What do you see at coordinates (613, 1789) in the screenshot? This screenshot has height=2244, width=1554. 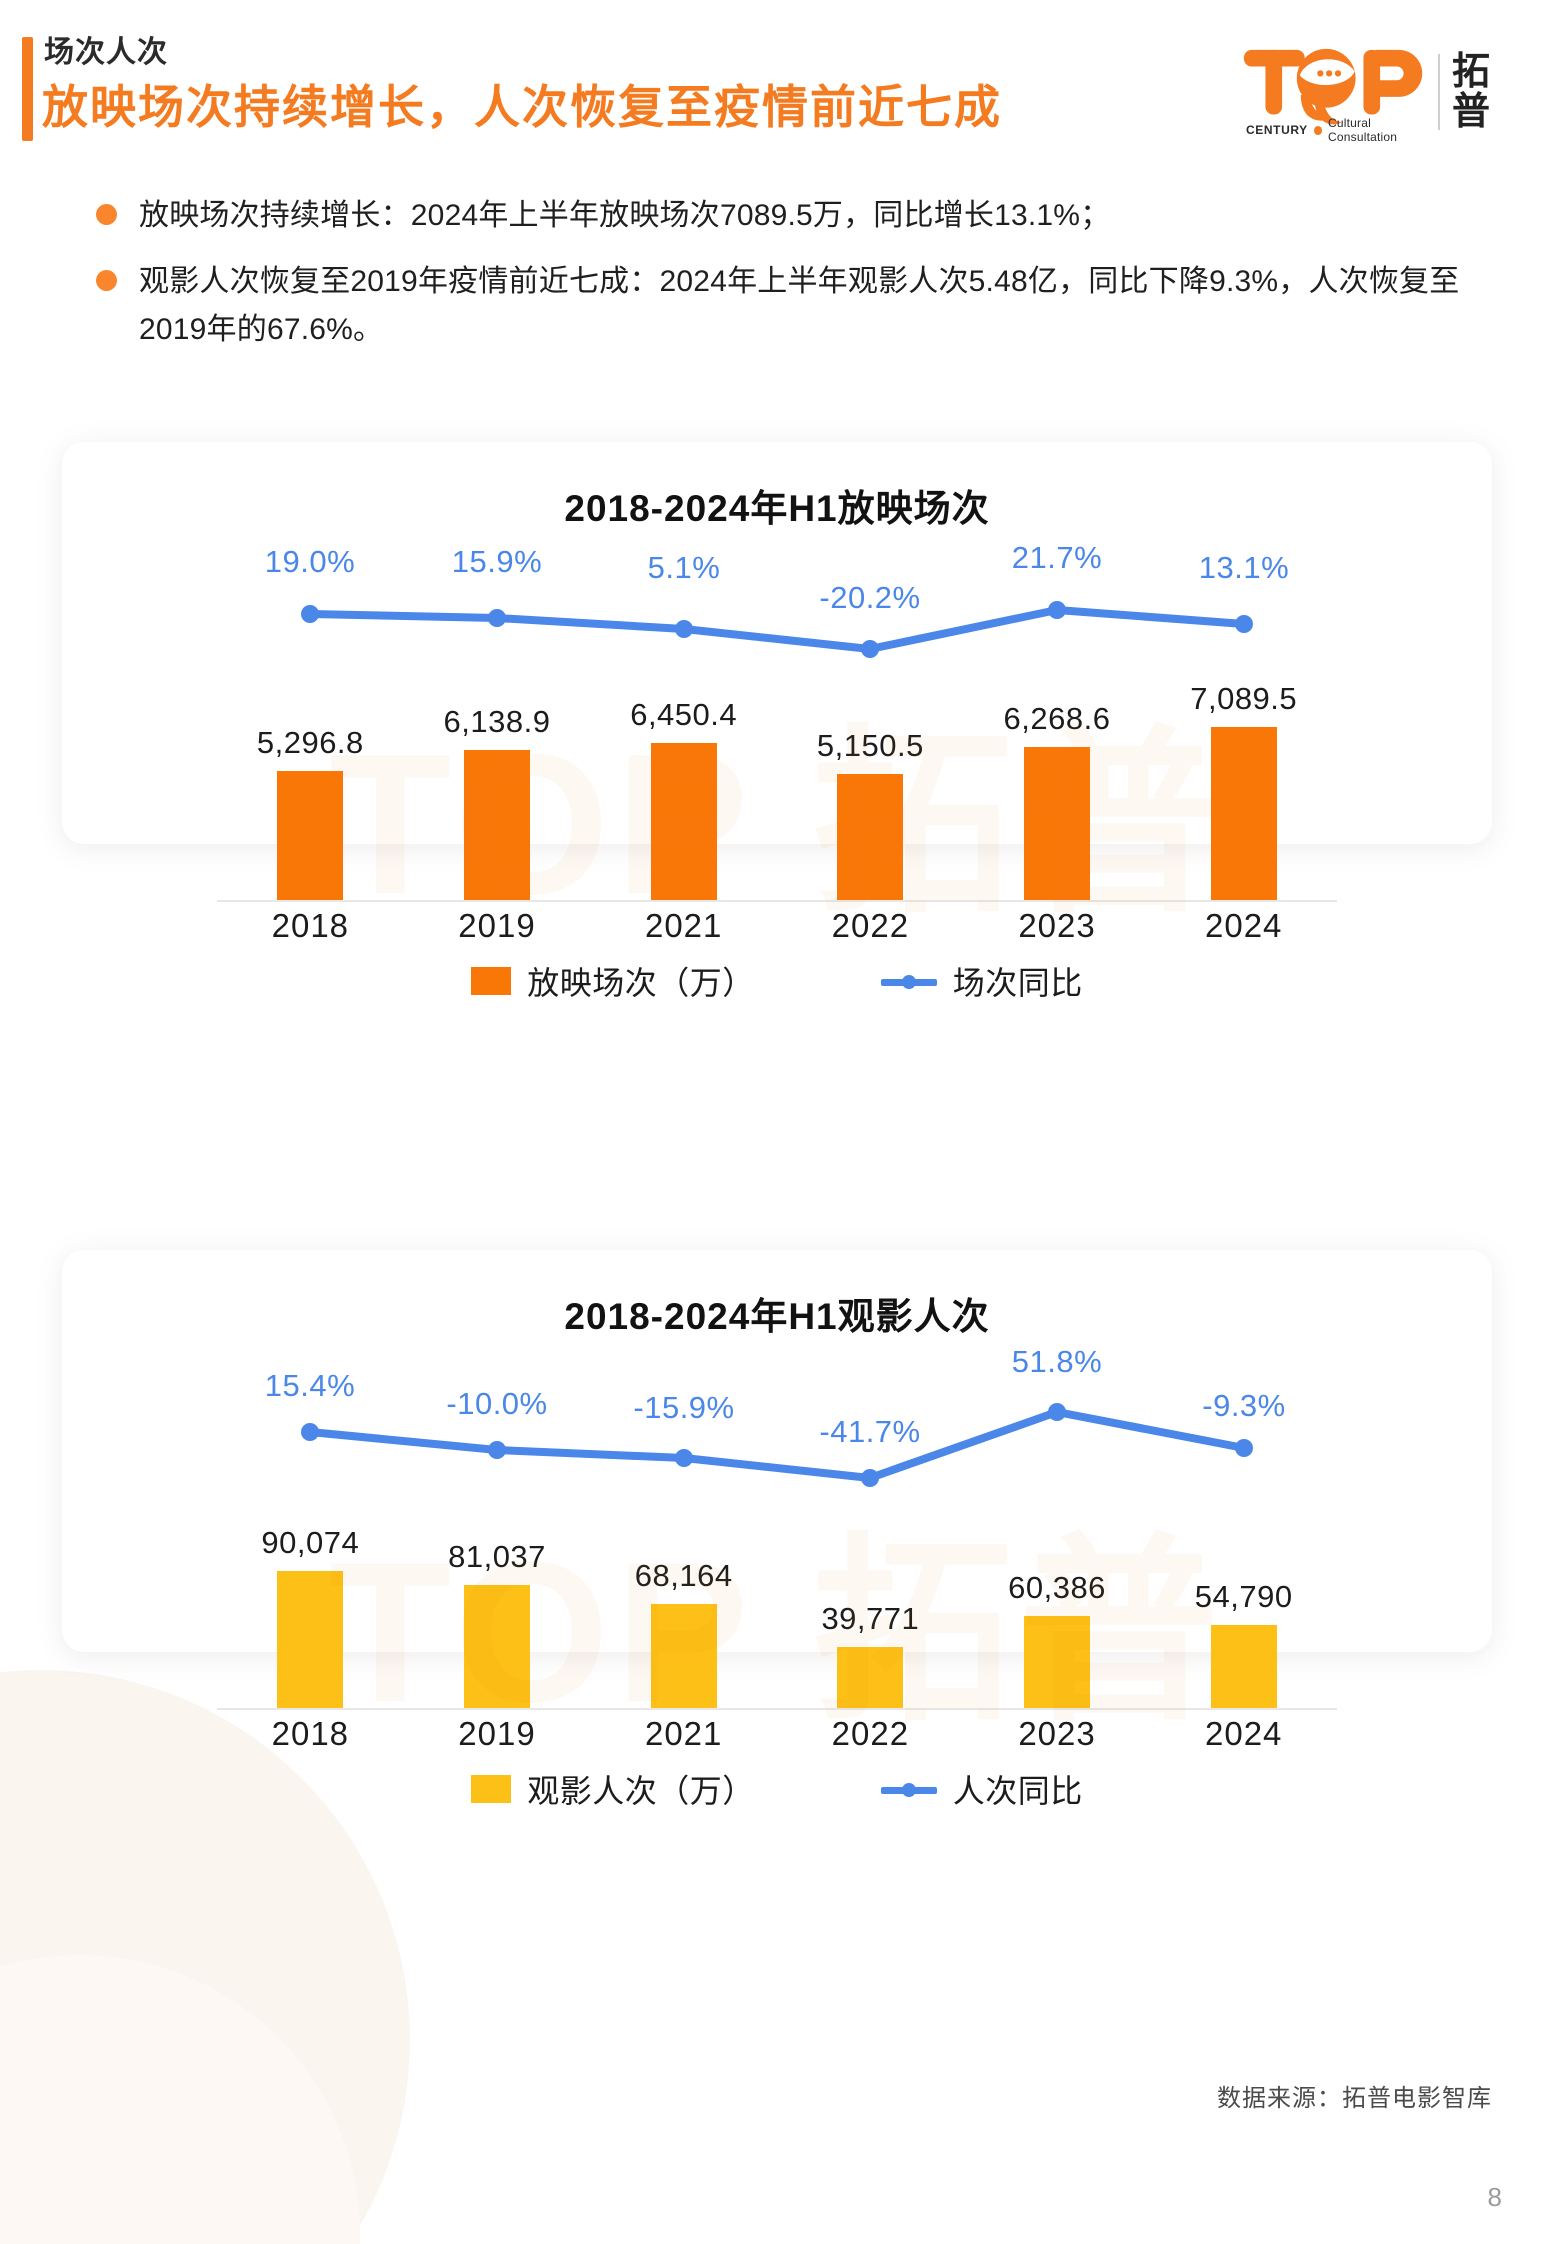 I see `legend-item-bar: 观影人次（万）` at bounding box center [613, 1789].